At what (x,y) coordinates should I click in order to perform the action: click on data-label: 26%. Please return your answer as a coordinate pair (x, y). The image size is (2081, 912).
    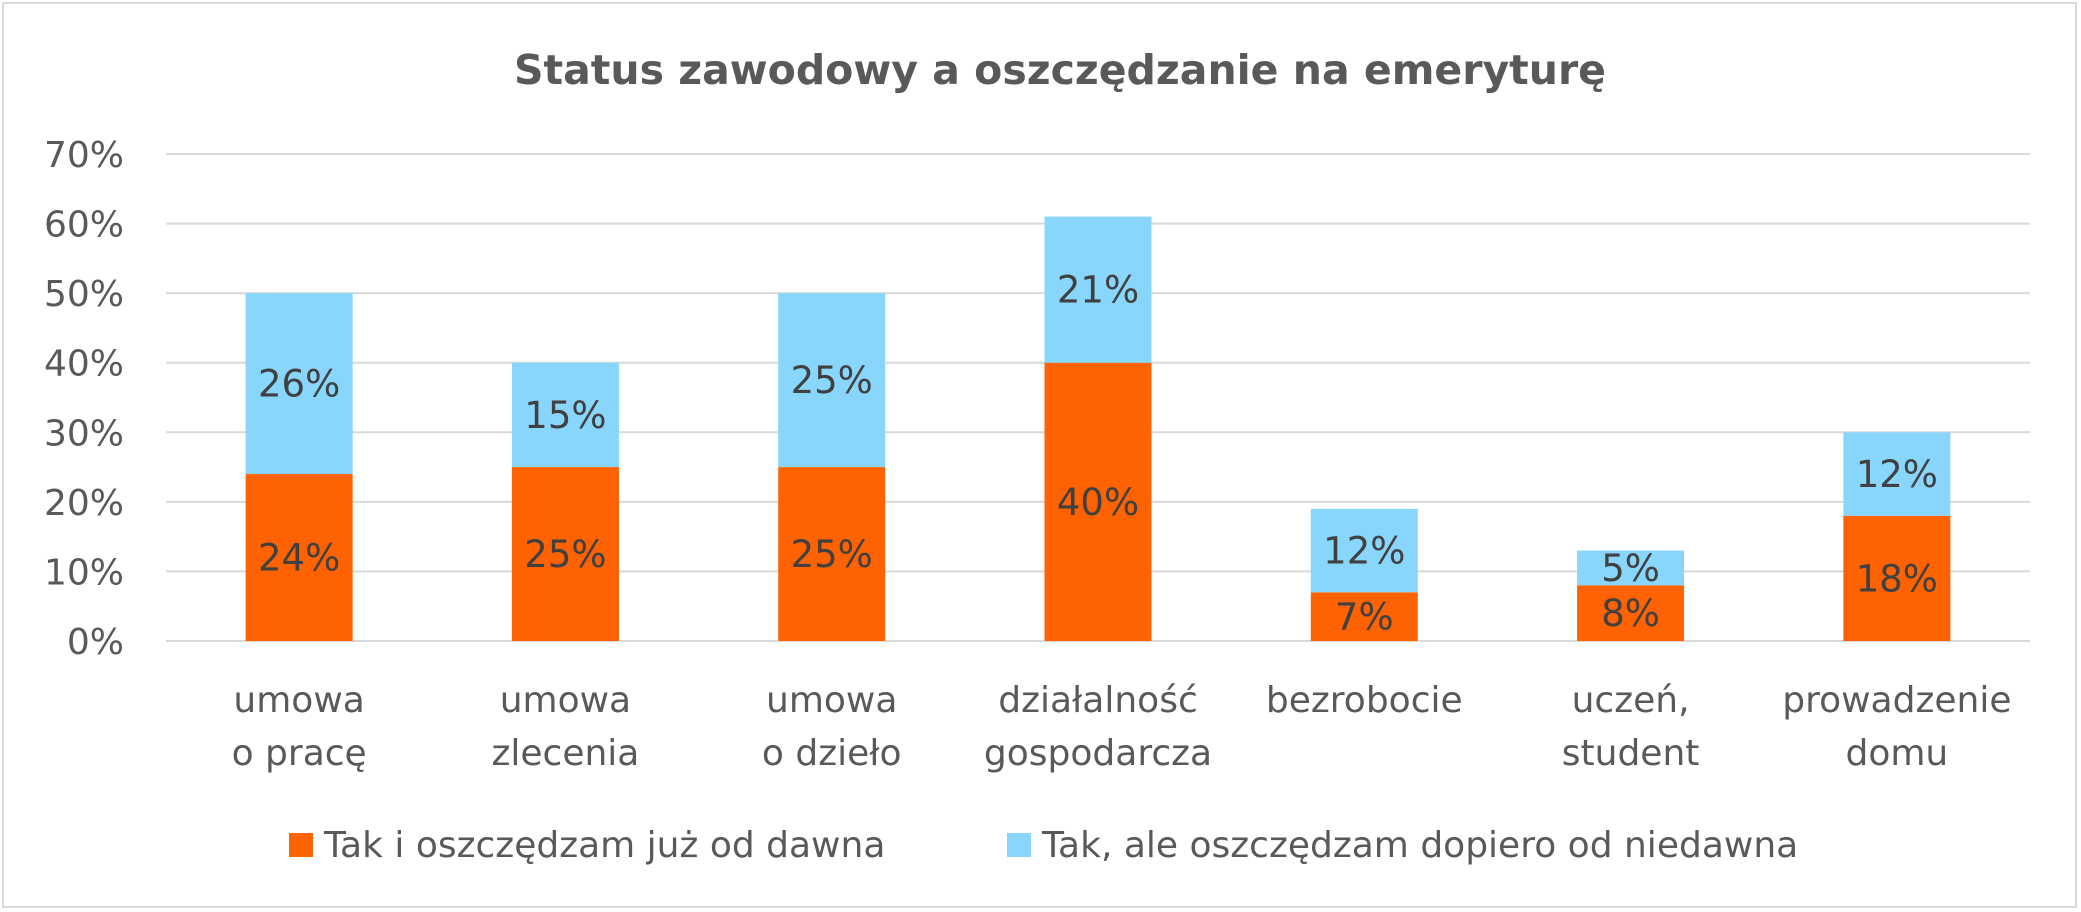
    Looking at the image, I should click on (299, 384).